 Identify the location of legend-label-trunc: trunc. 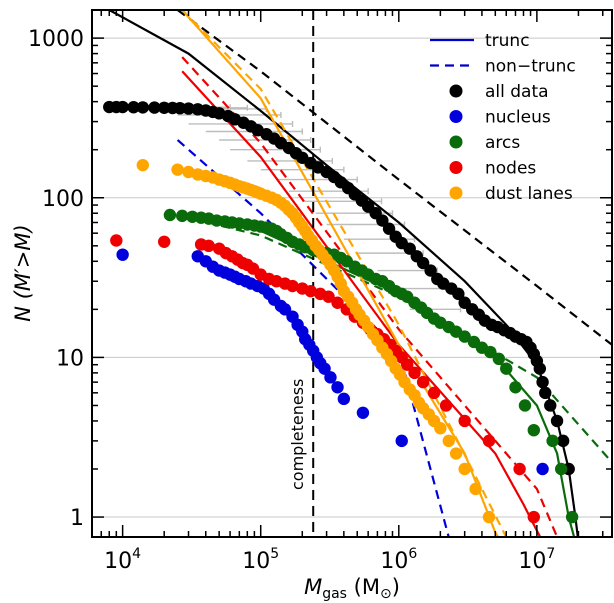
(507, 41).